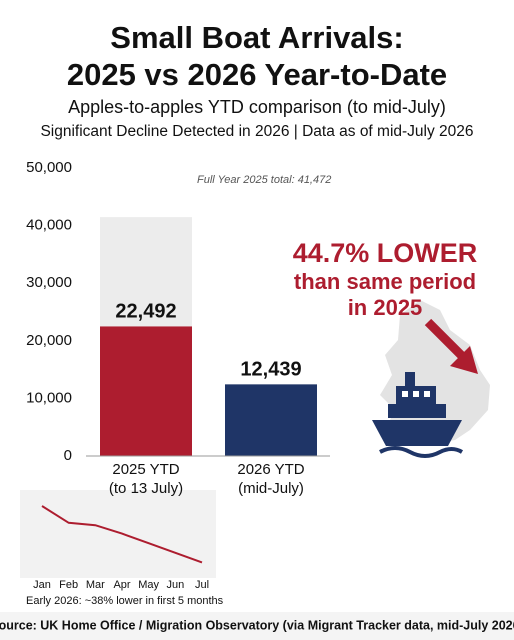 The image size is (514, 640). I want to click on y-tick-label: 50,000, so click(49, 167).